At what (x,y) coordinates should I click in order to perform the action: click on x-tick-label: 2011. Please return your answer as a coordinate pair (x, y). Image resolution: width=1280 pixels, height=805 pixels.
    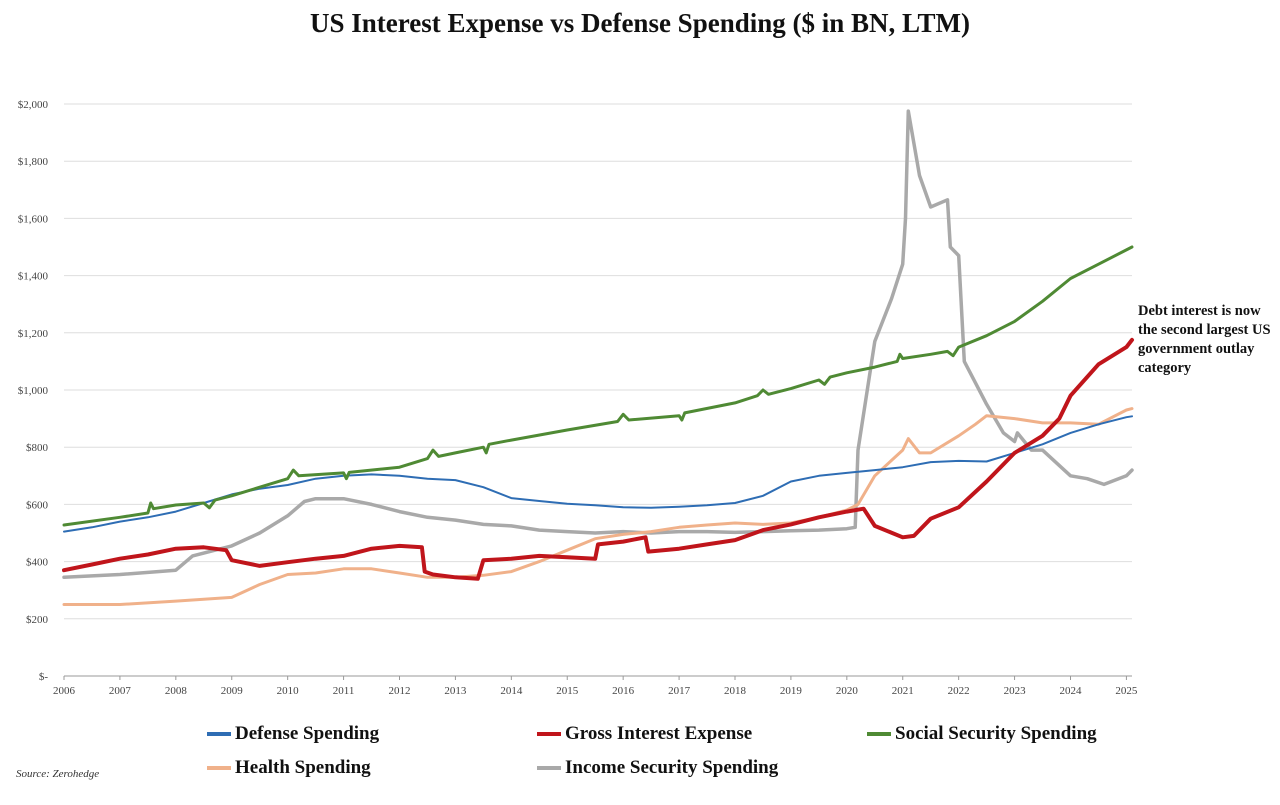
    Looking at the image, I should click on (344, 691).